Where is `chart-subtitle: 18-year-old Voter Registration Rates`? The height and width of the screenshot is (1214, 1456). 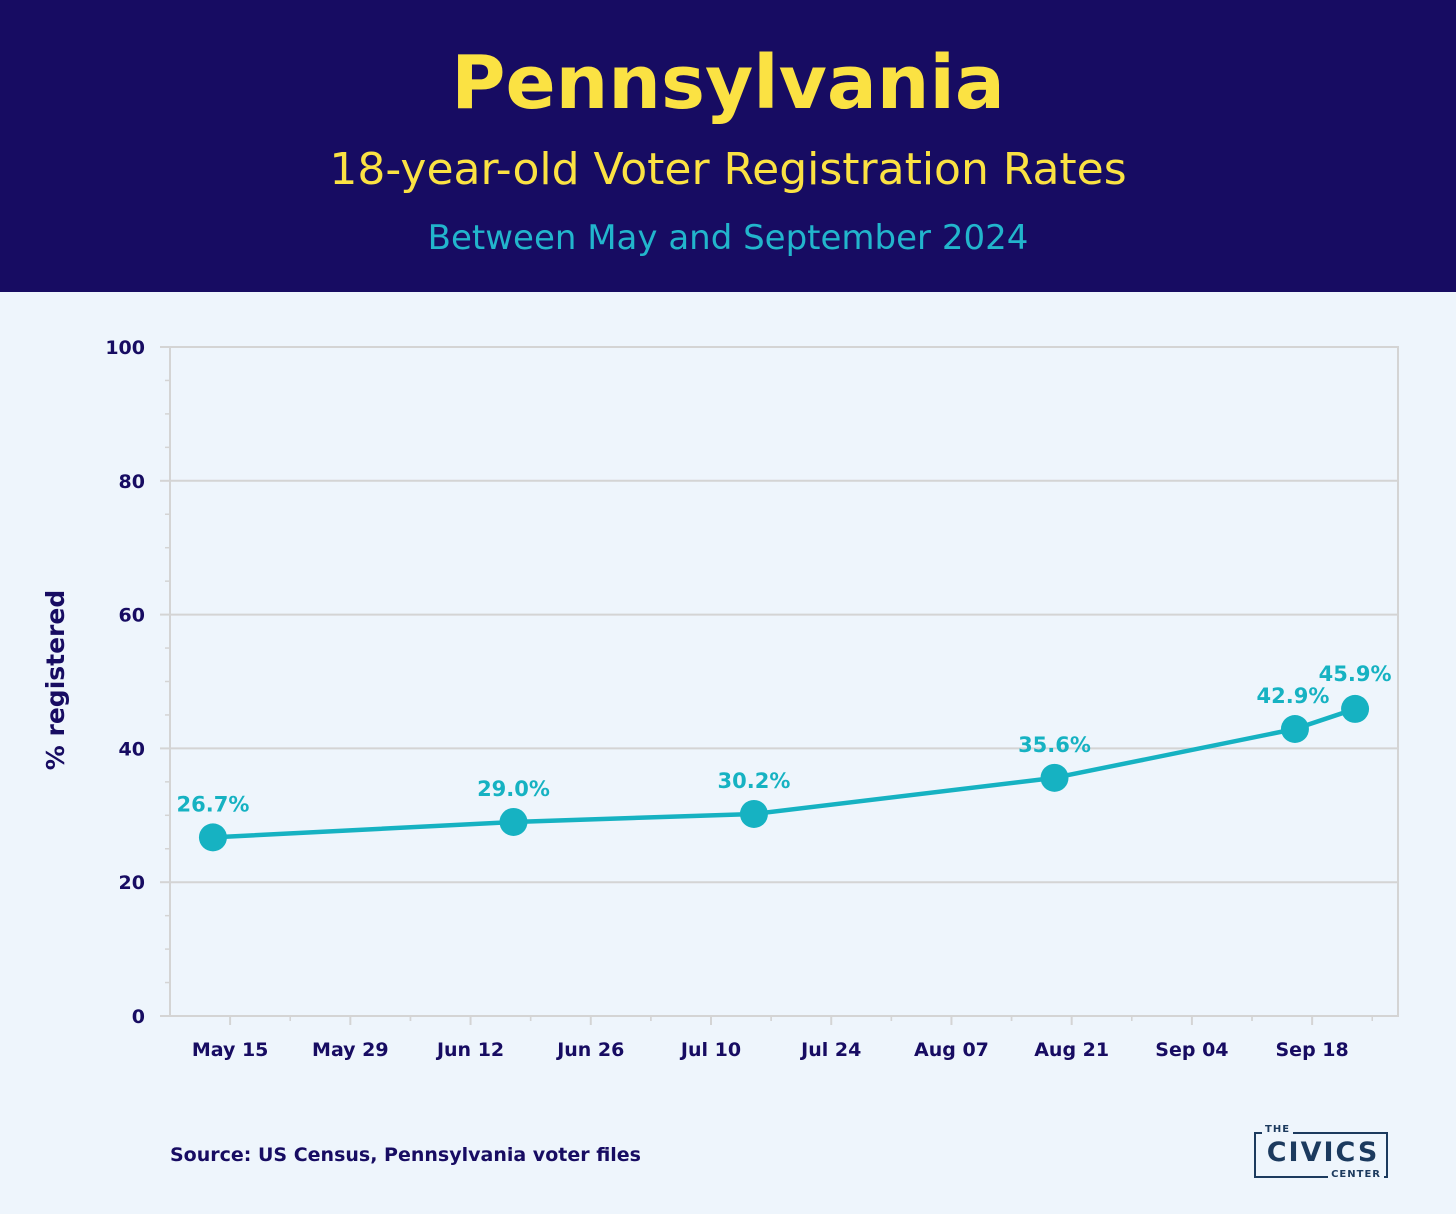
chart-subtitle: 18-year-old Voter Registration Rates is located at coordinates (728, 169).